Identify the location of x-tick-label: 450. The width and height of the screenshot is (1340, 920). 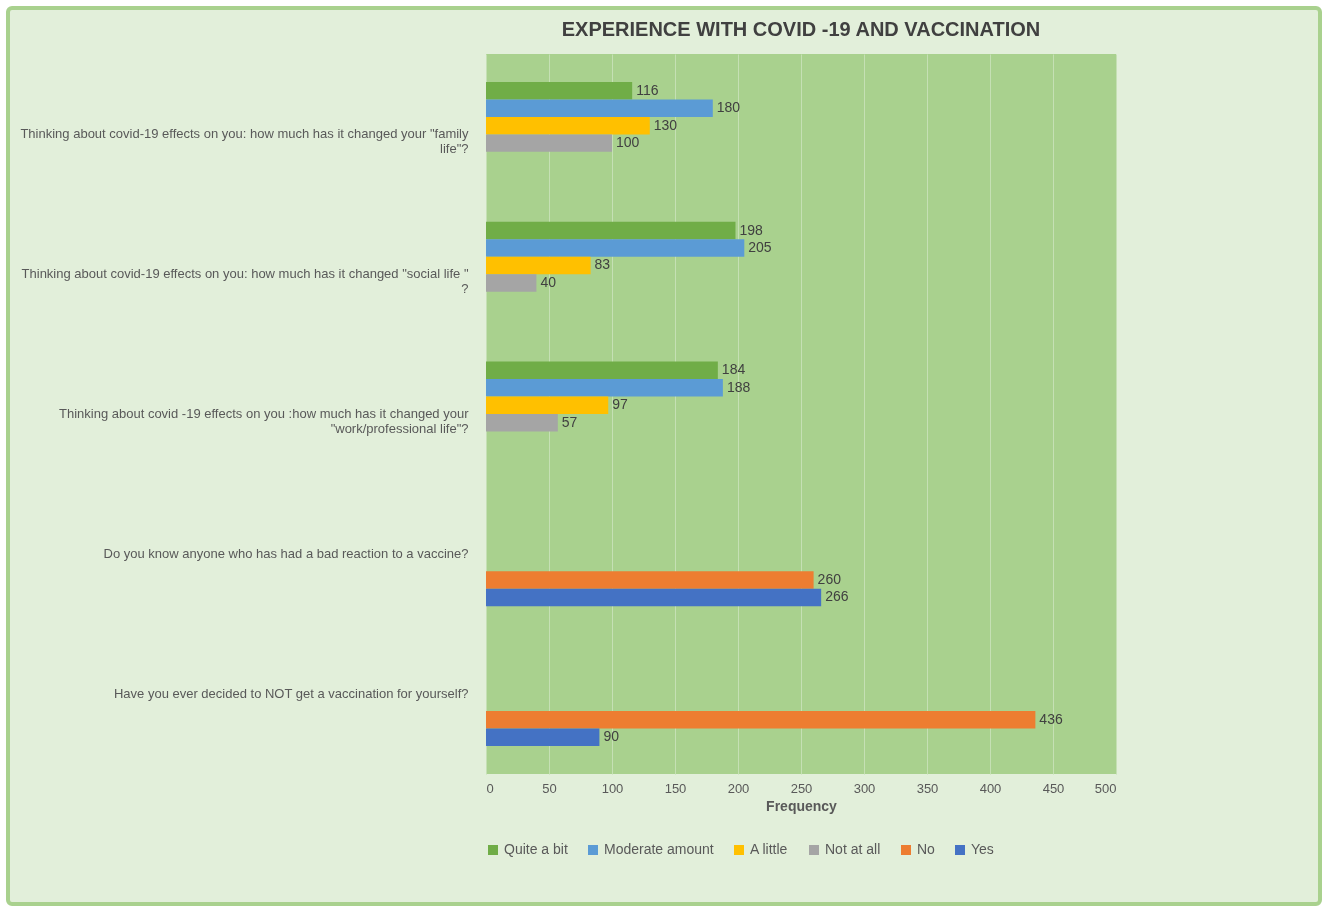
(1053, 788).